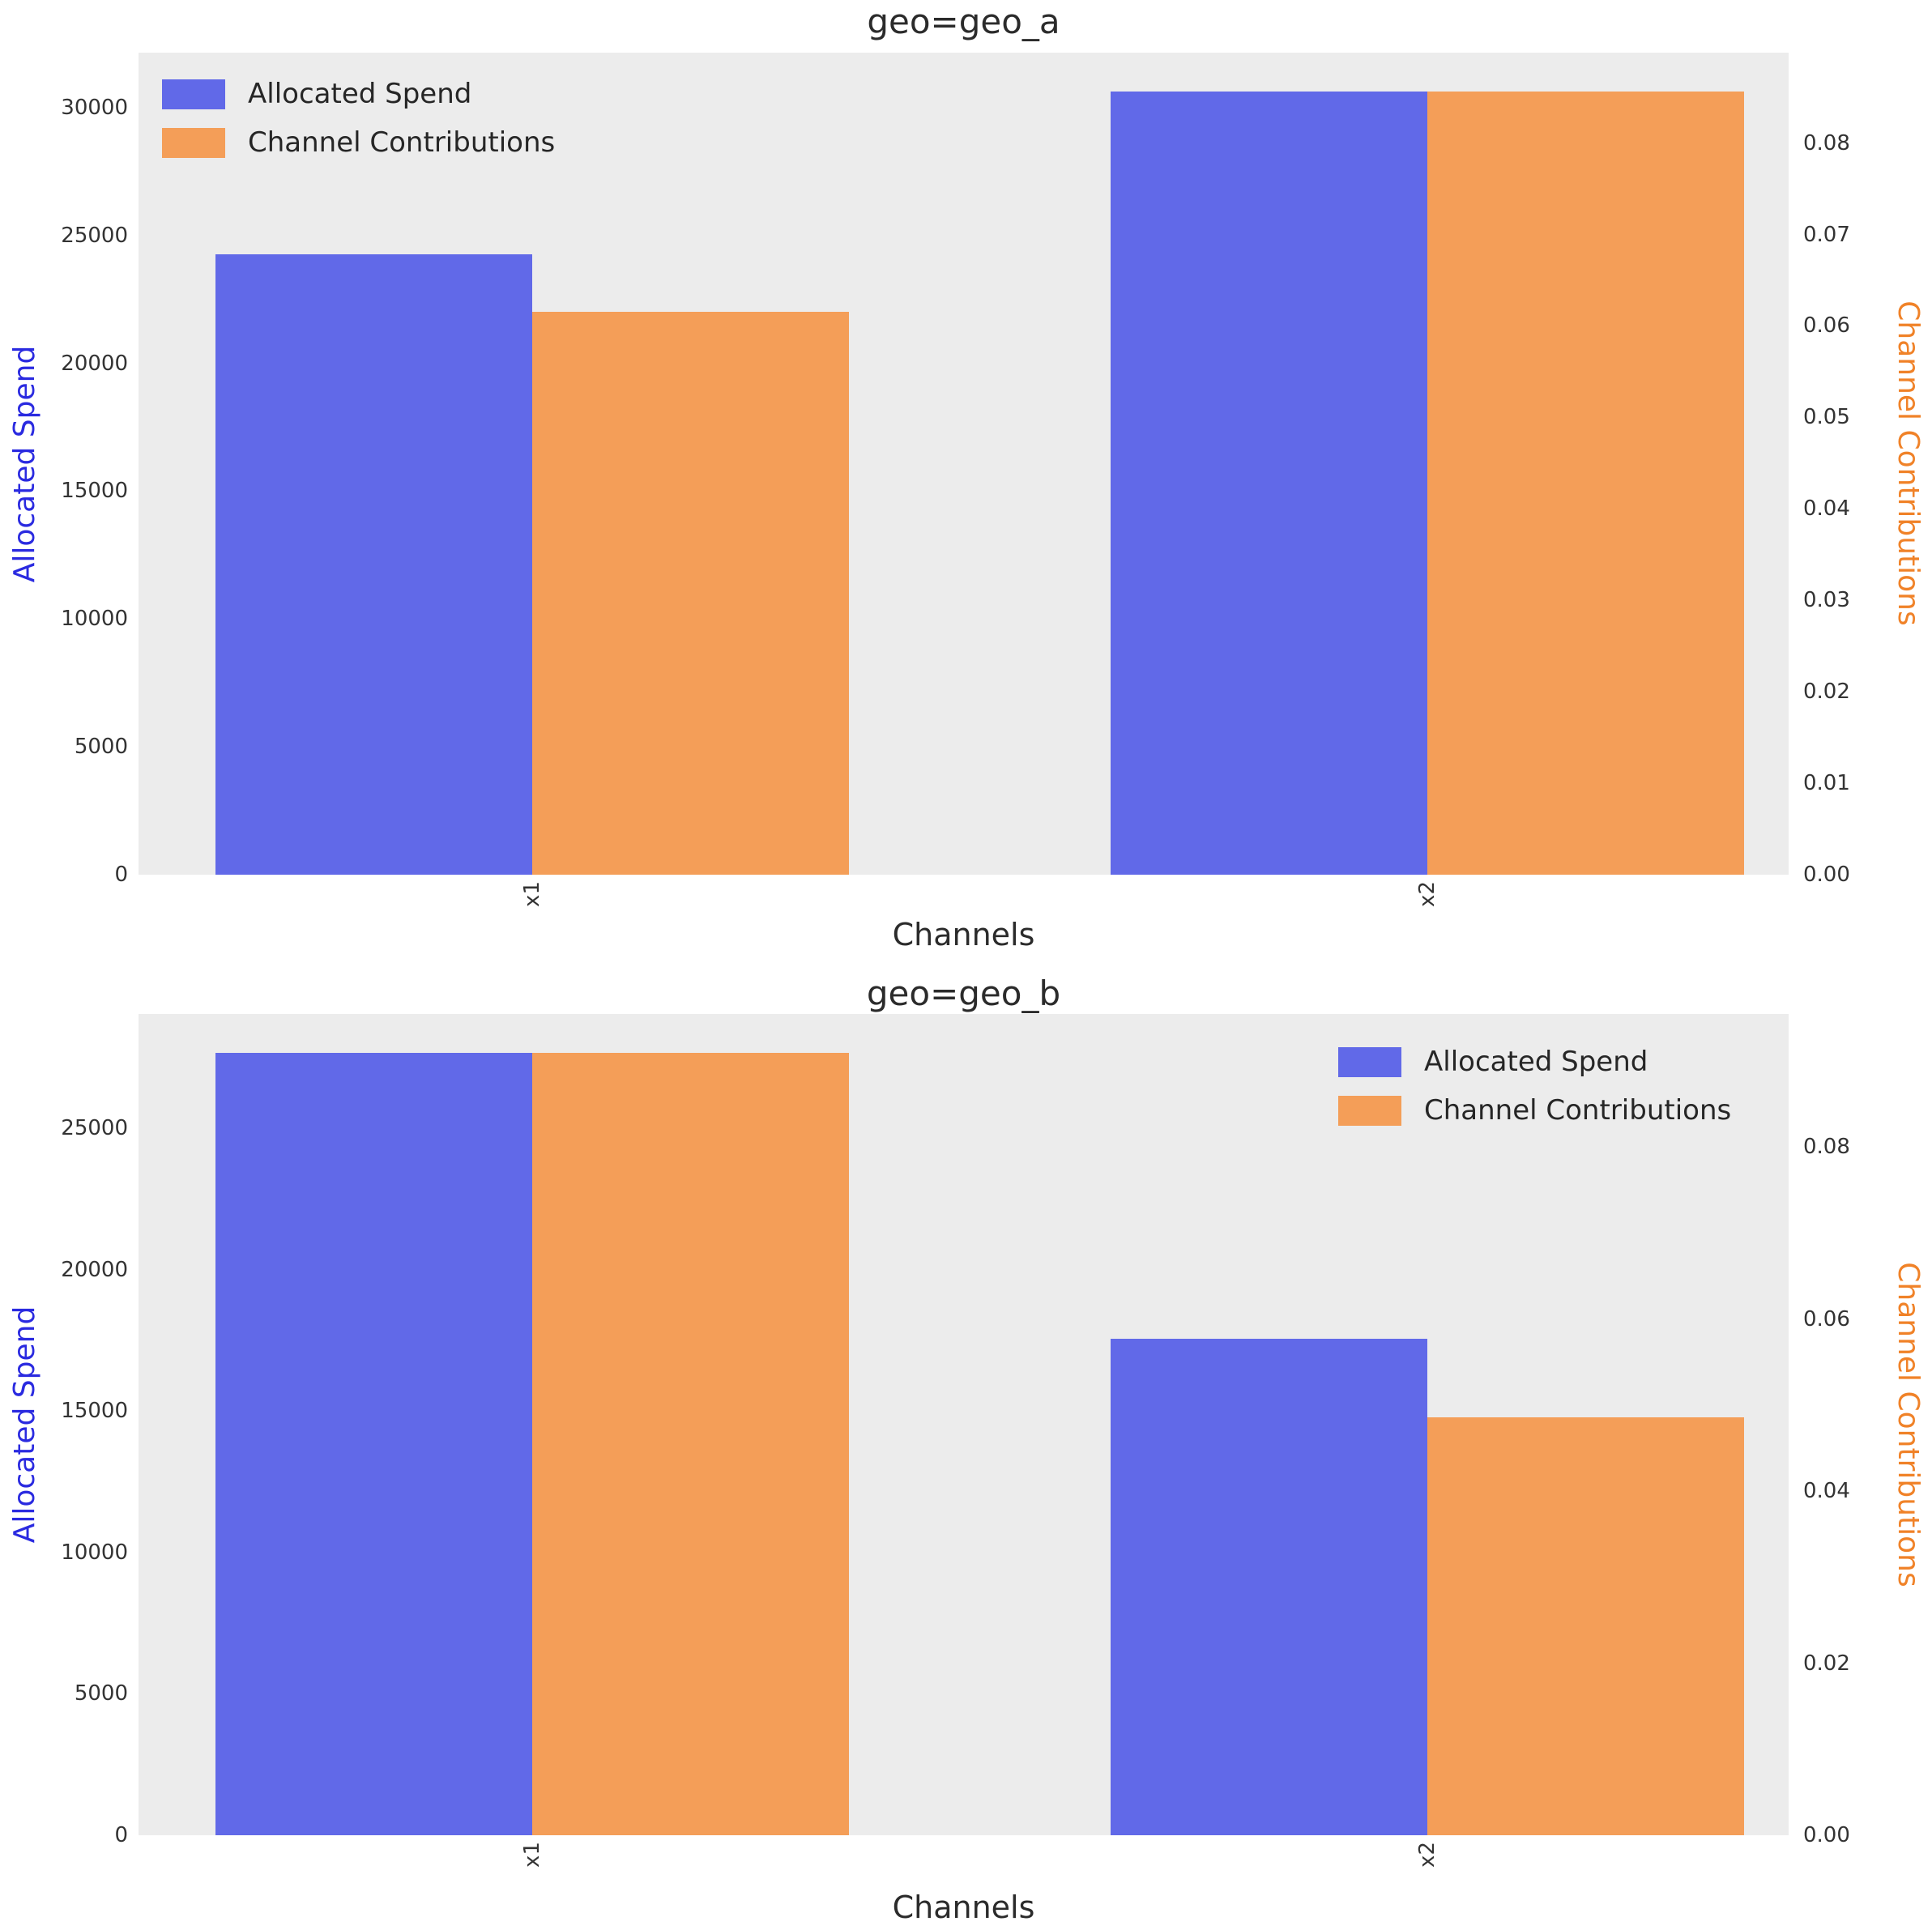 Image resolution: width=1932 pixels, height=1930 pixels. What do you see at coordinates (94, 108) in the screenshot?
I see `y-tick-left: 30000` at bounding box center [94, 108].